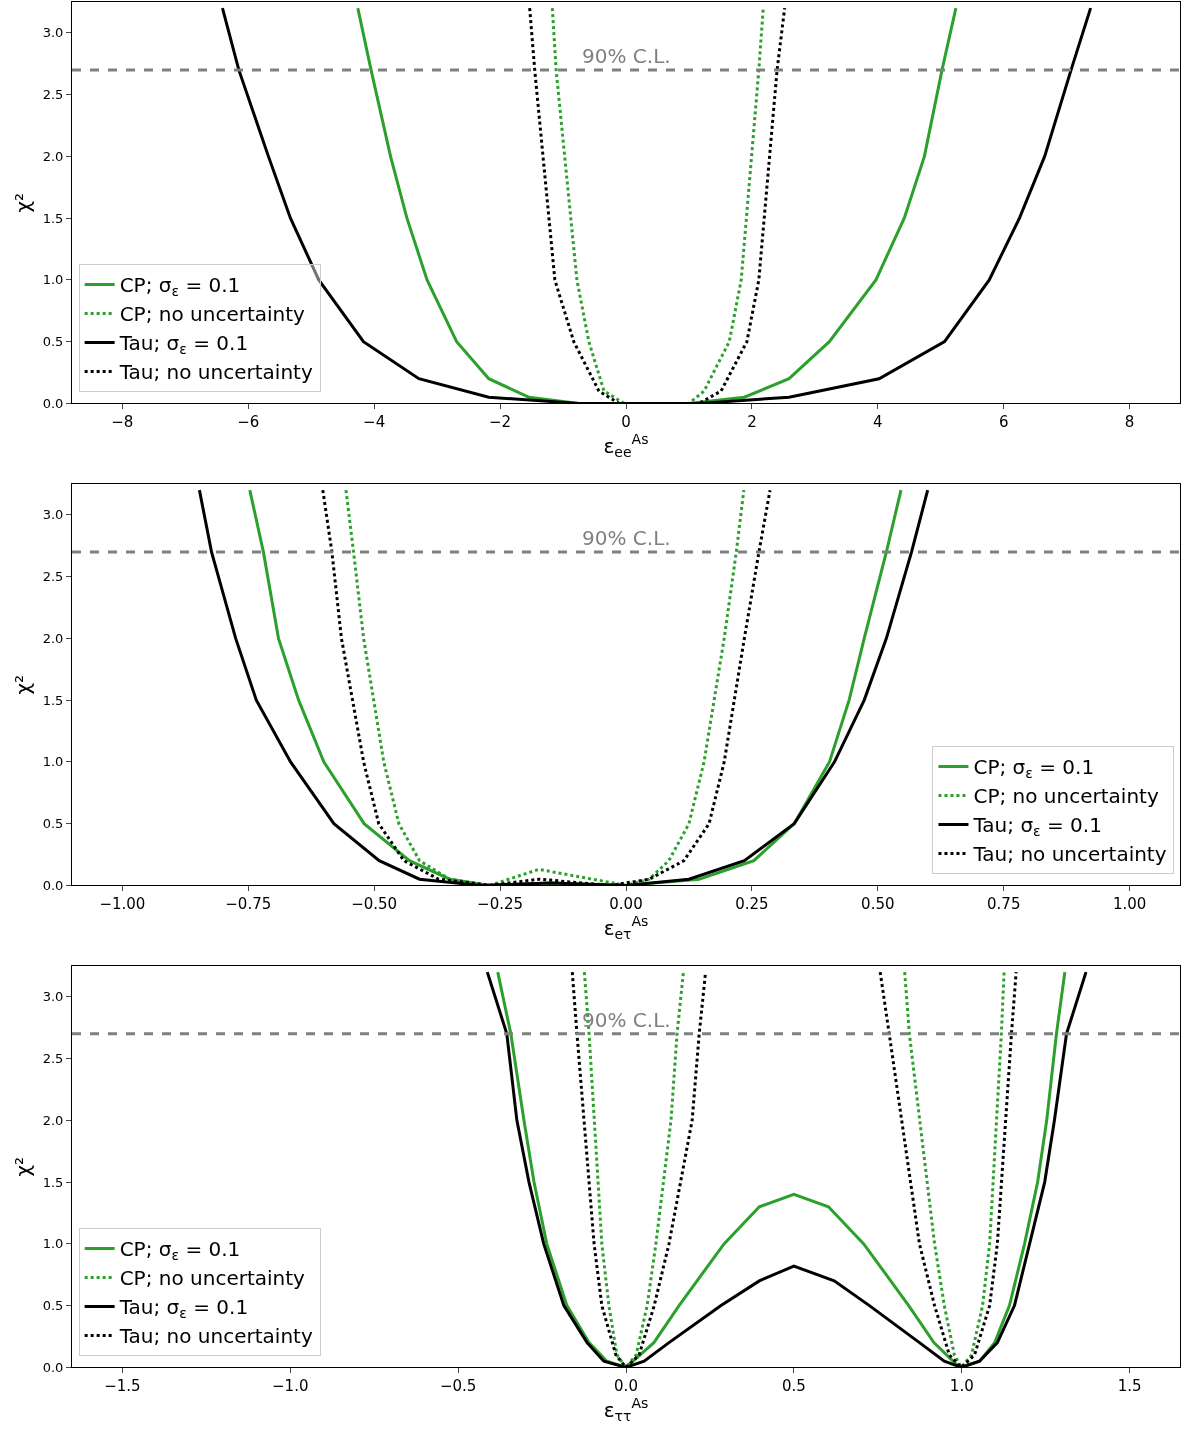  Describe the element at coordinates (500, 422) in the screenshot. I see `x-tick-label: −2` at that location.